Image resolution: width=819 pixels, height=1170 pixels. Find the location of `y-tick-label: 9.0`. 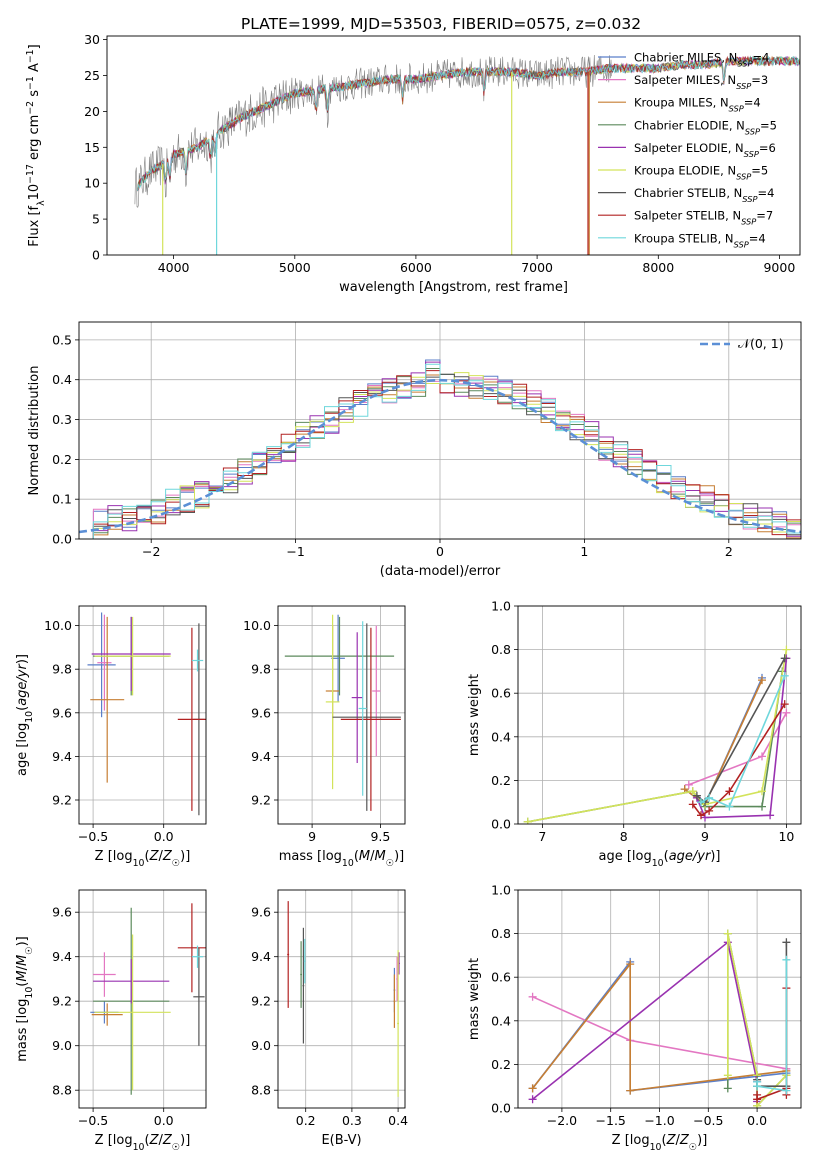

y-tick-label: 9.0 is located at coordinates (62, 1045).